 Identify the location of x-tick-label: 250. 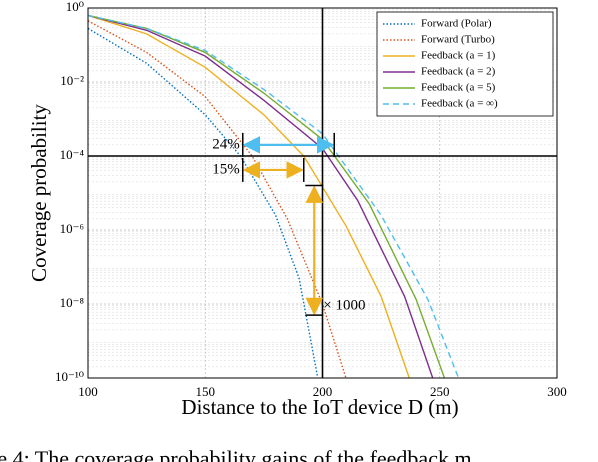
(440, 391).